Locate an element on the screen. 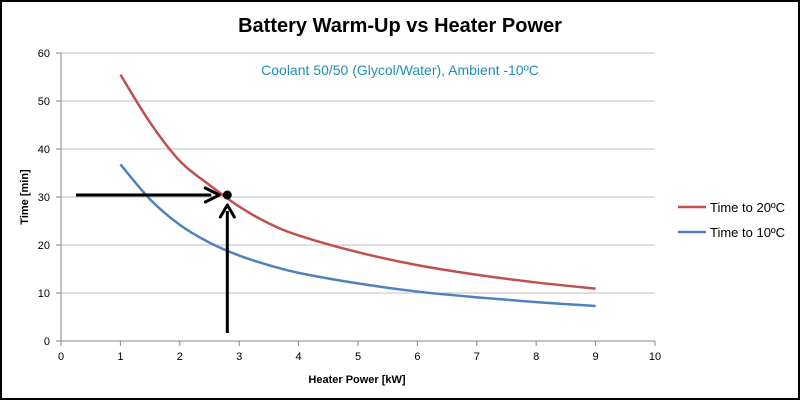 This screenshot has width=800, height=400. y-tick-label: 40 is located at coordinates (44, 150).